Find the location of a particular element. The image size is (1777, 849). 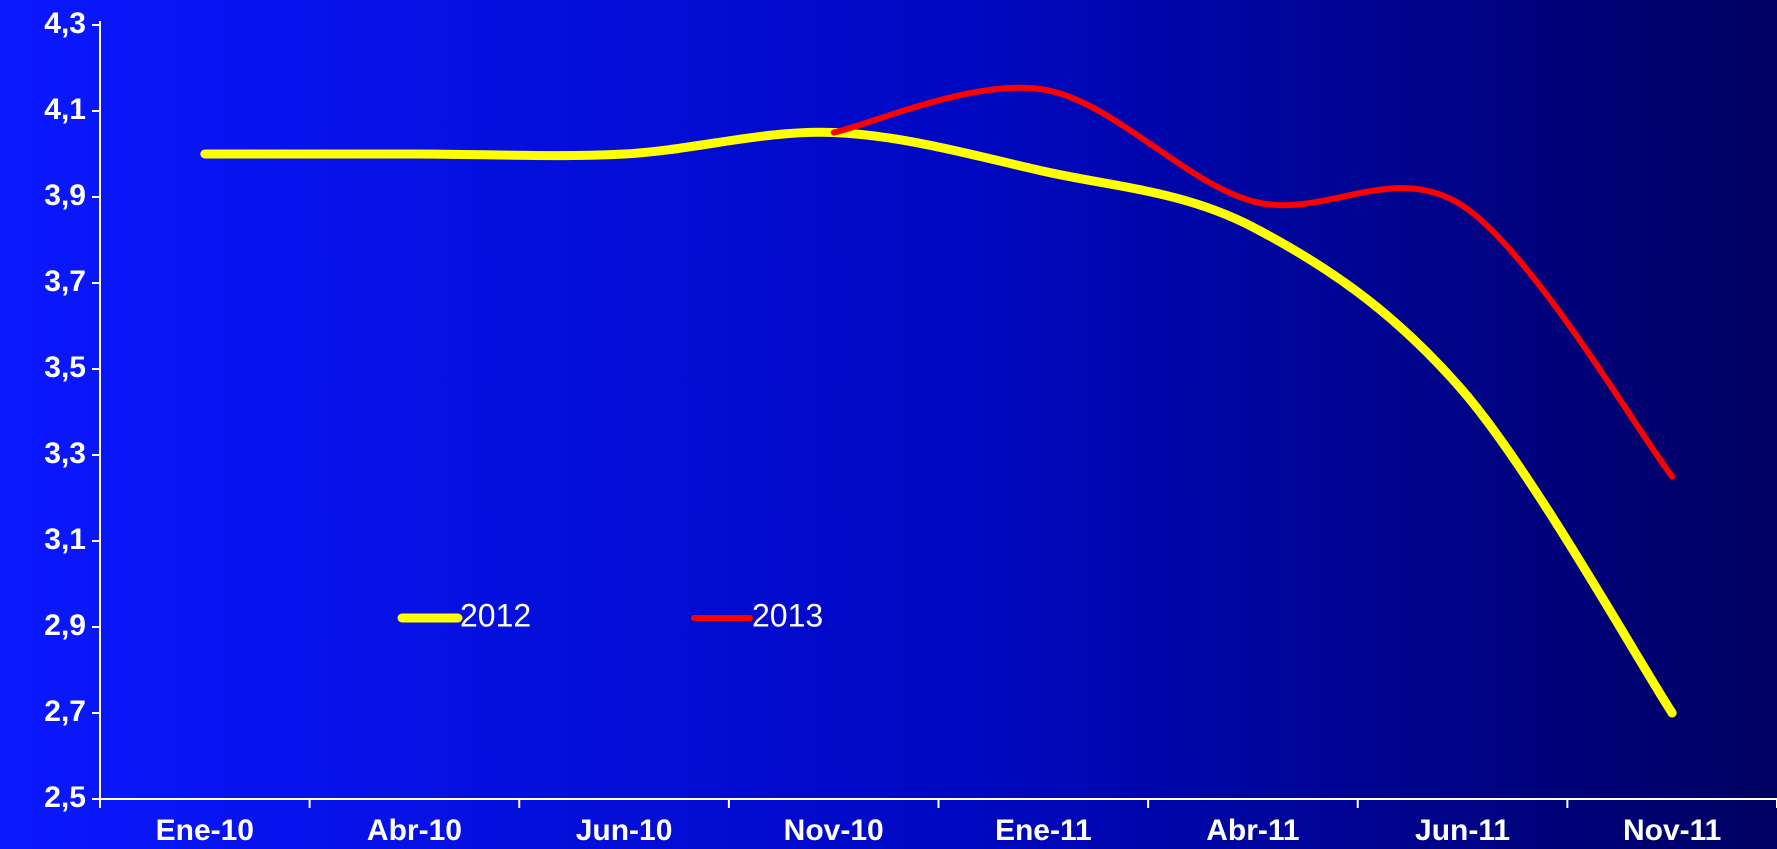

legend-label: 2012 is located at coordinates (495, 615).